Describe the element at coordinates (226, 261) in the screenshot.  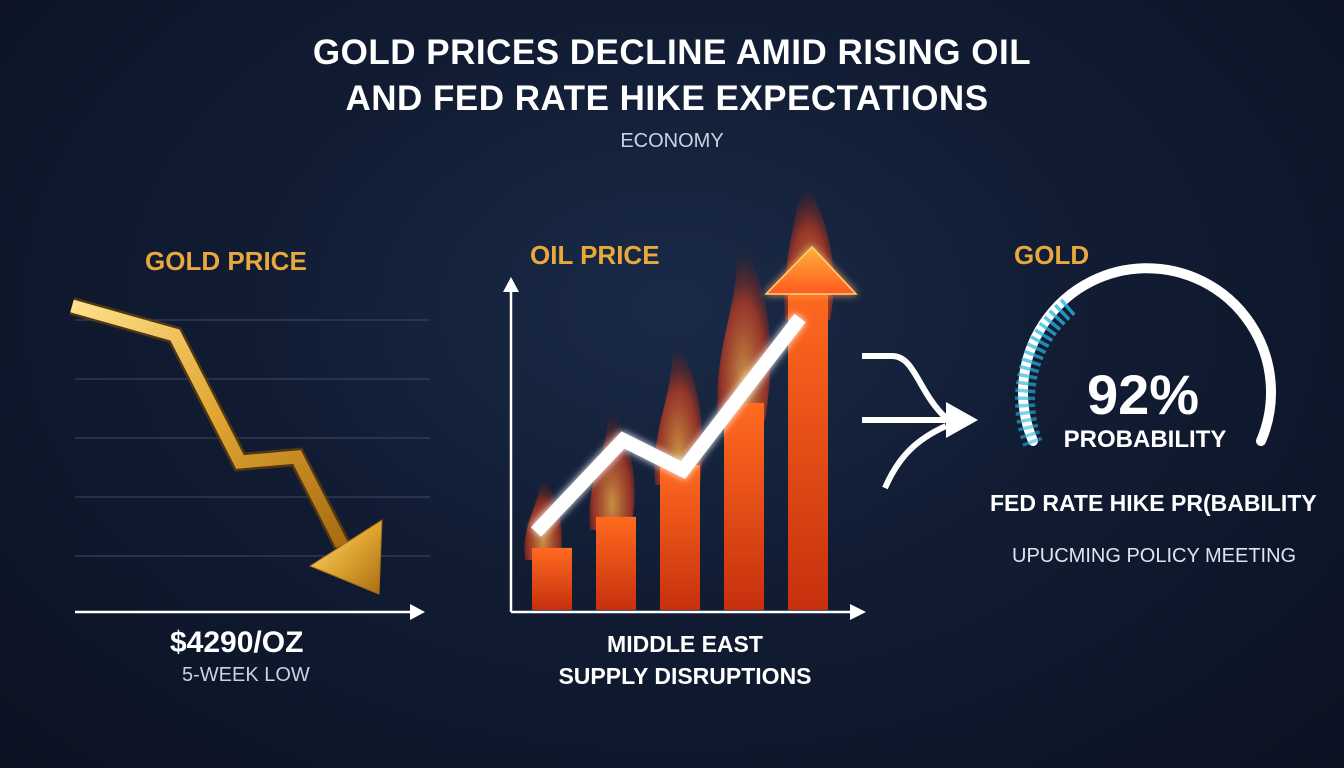
I see `gold-price-label: GOLD PRICE` at that location.